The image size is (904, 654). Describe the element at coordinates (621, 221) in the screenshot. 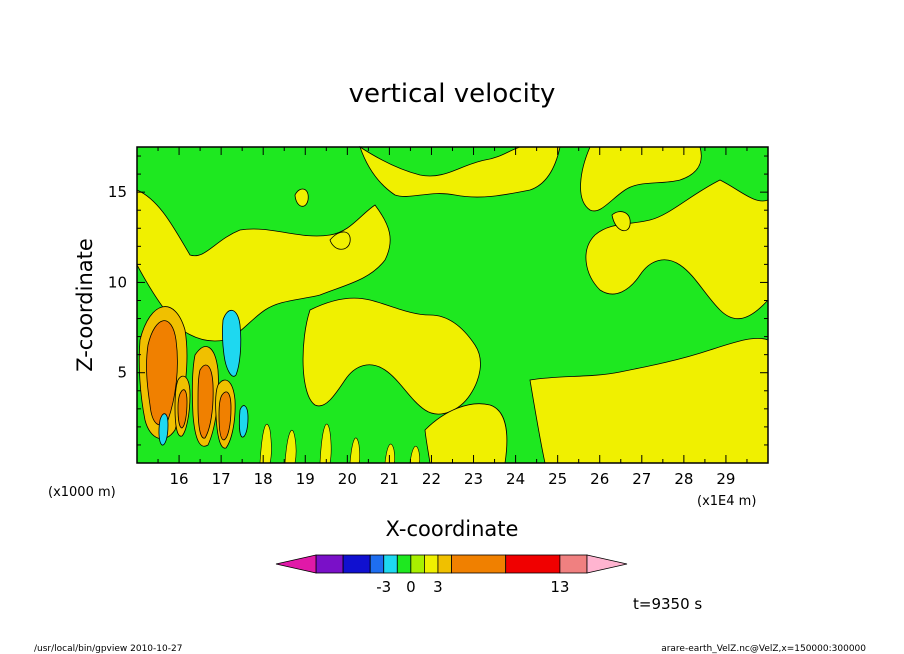

I see `yellow-blob-b` at that location.